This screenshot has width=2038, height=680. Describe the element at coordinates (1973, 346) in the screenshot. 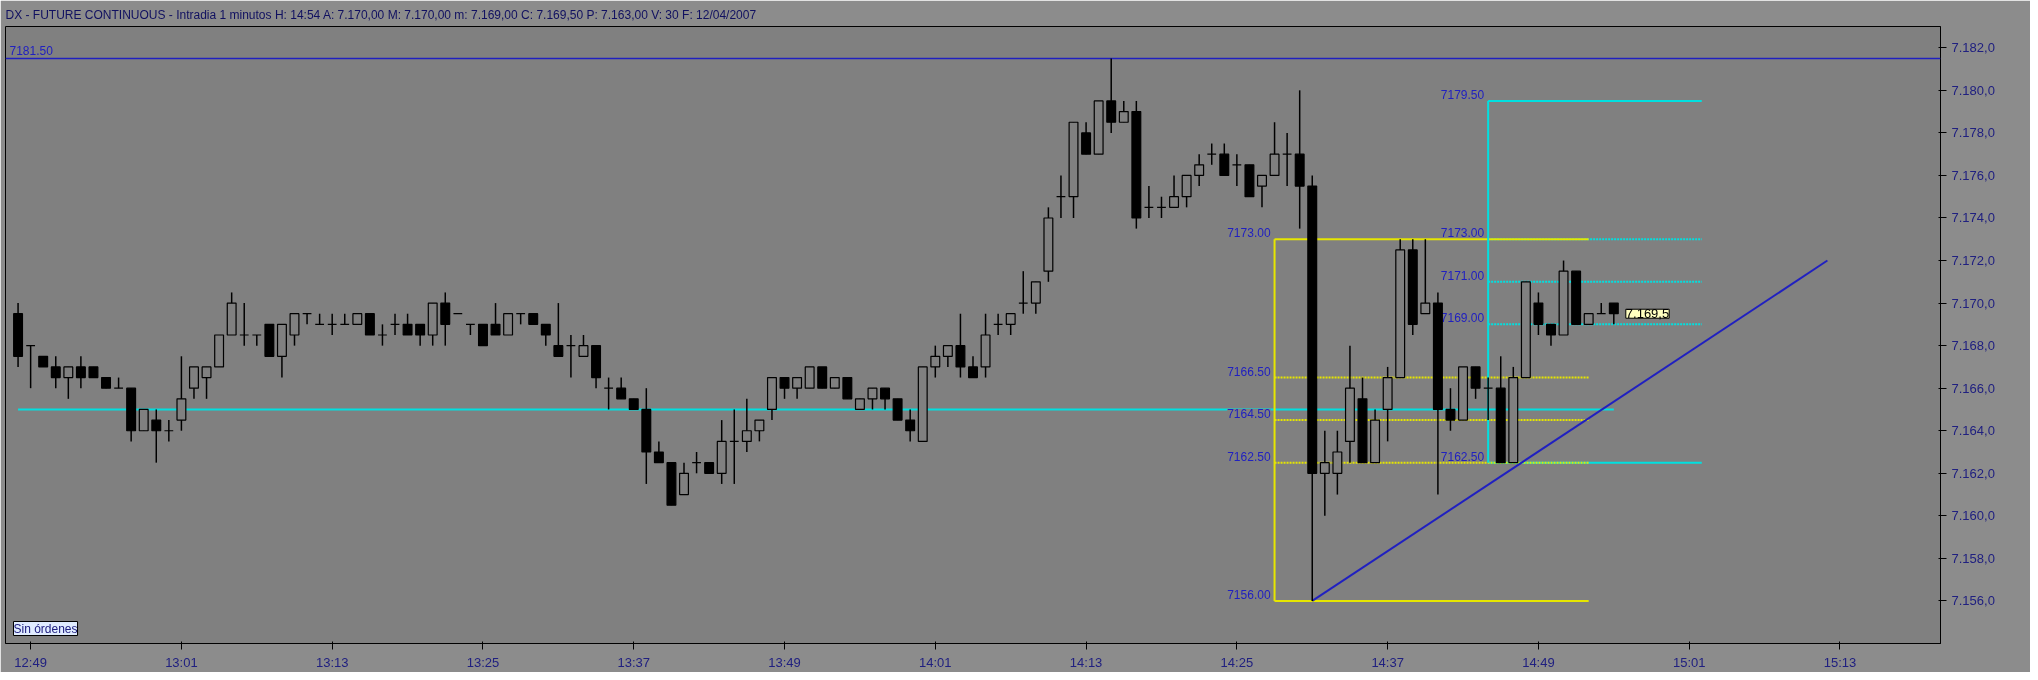

I see `y-tick-label: 7.168,0` at that location.